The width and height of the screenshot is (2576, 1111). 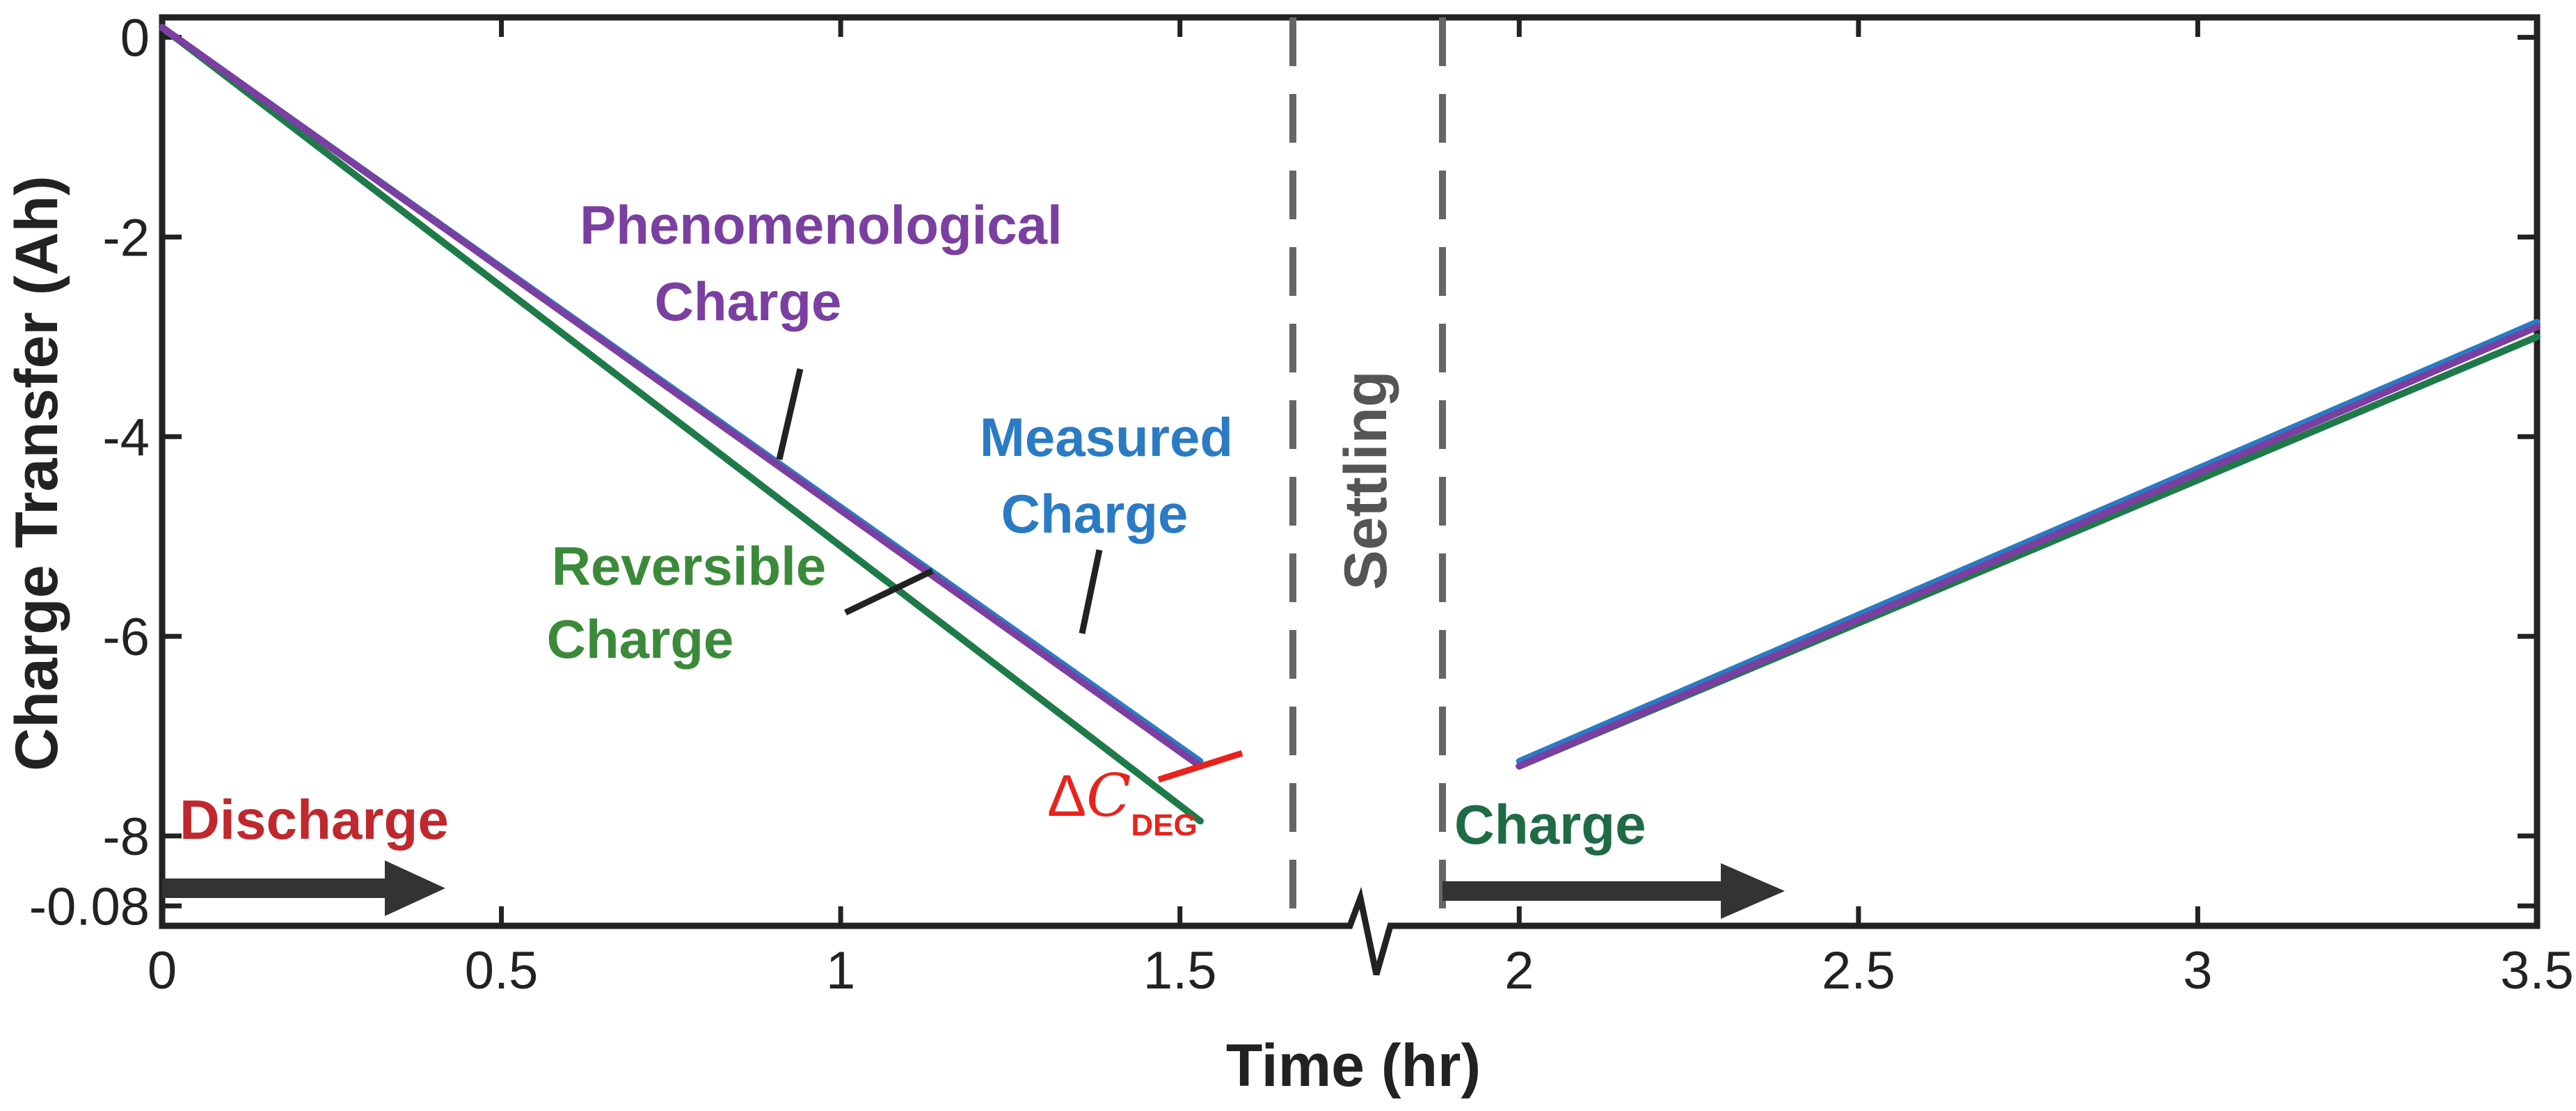 What do you see at coordinates (821, 224) in the screenshot?
I see `annotation-phenomenological-line1: Phenomenological` at bounding box center [821, 224].